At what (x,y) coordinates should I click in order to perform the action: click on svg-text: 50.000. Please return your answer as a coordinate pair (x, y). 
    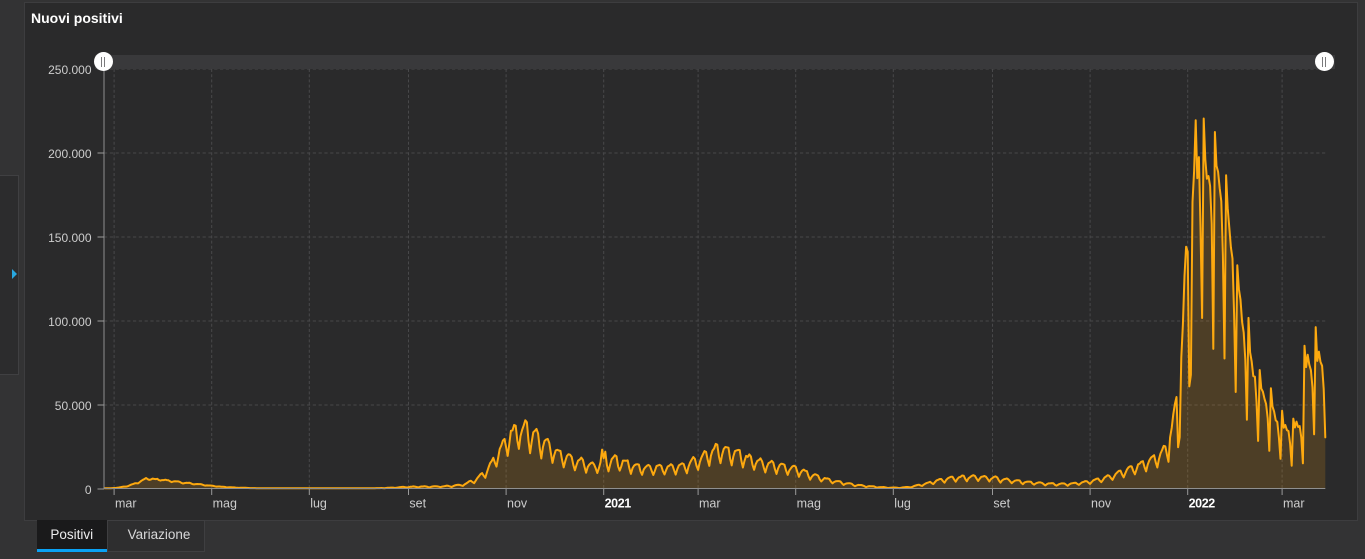
    Looking at the image, I should click on (73, 406).